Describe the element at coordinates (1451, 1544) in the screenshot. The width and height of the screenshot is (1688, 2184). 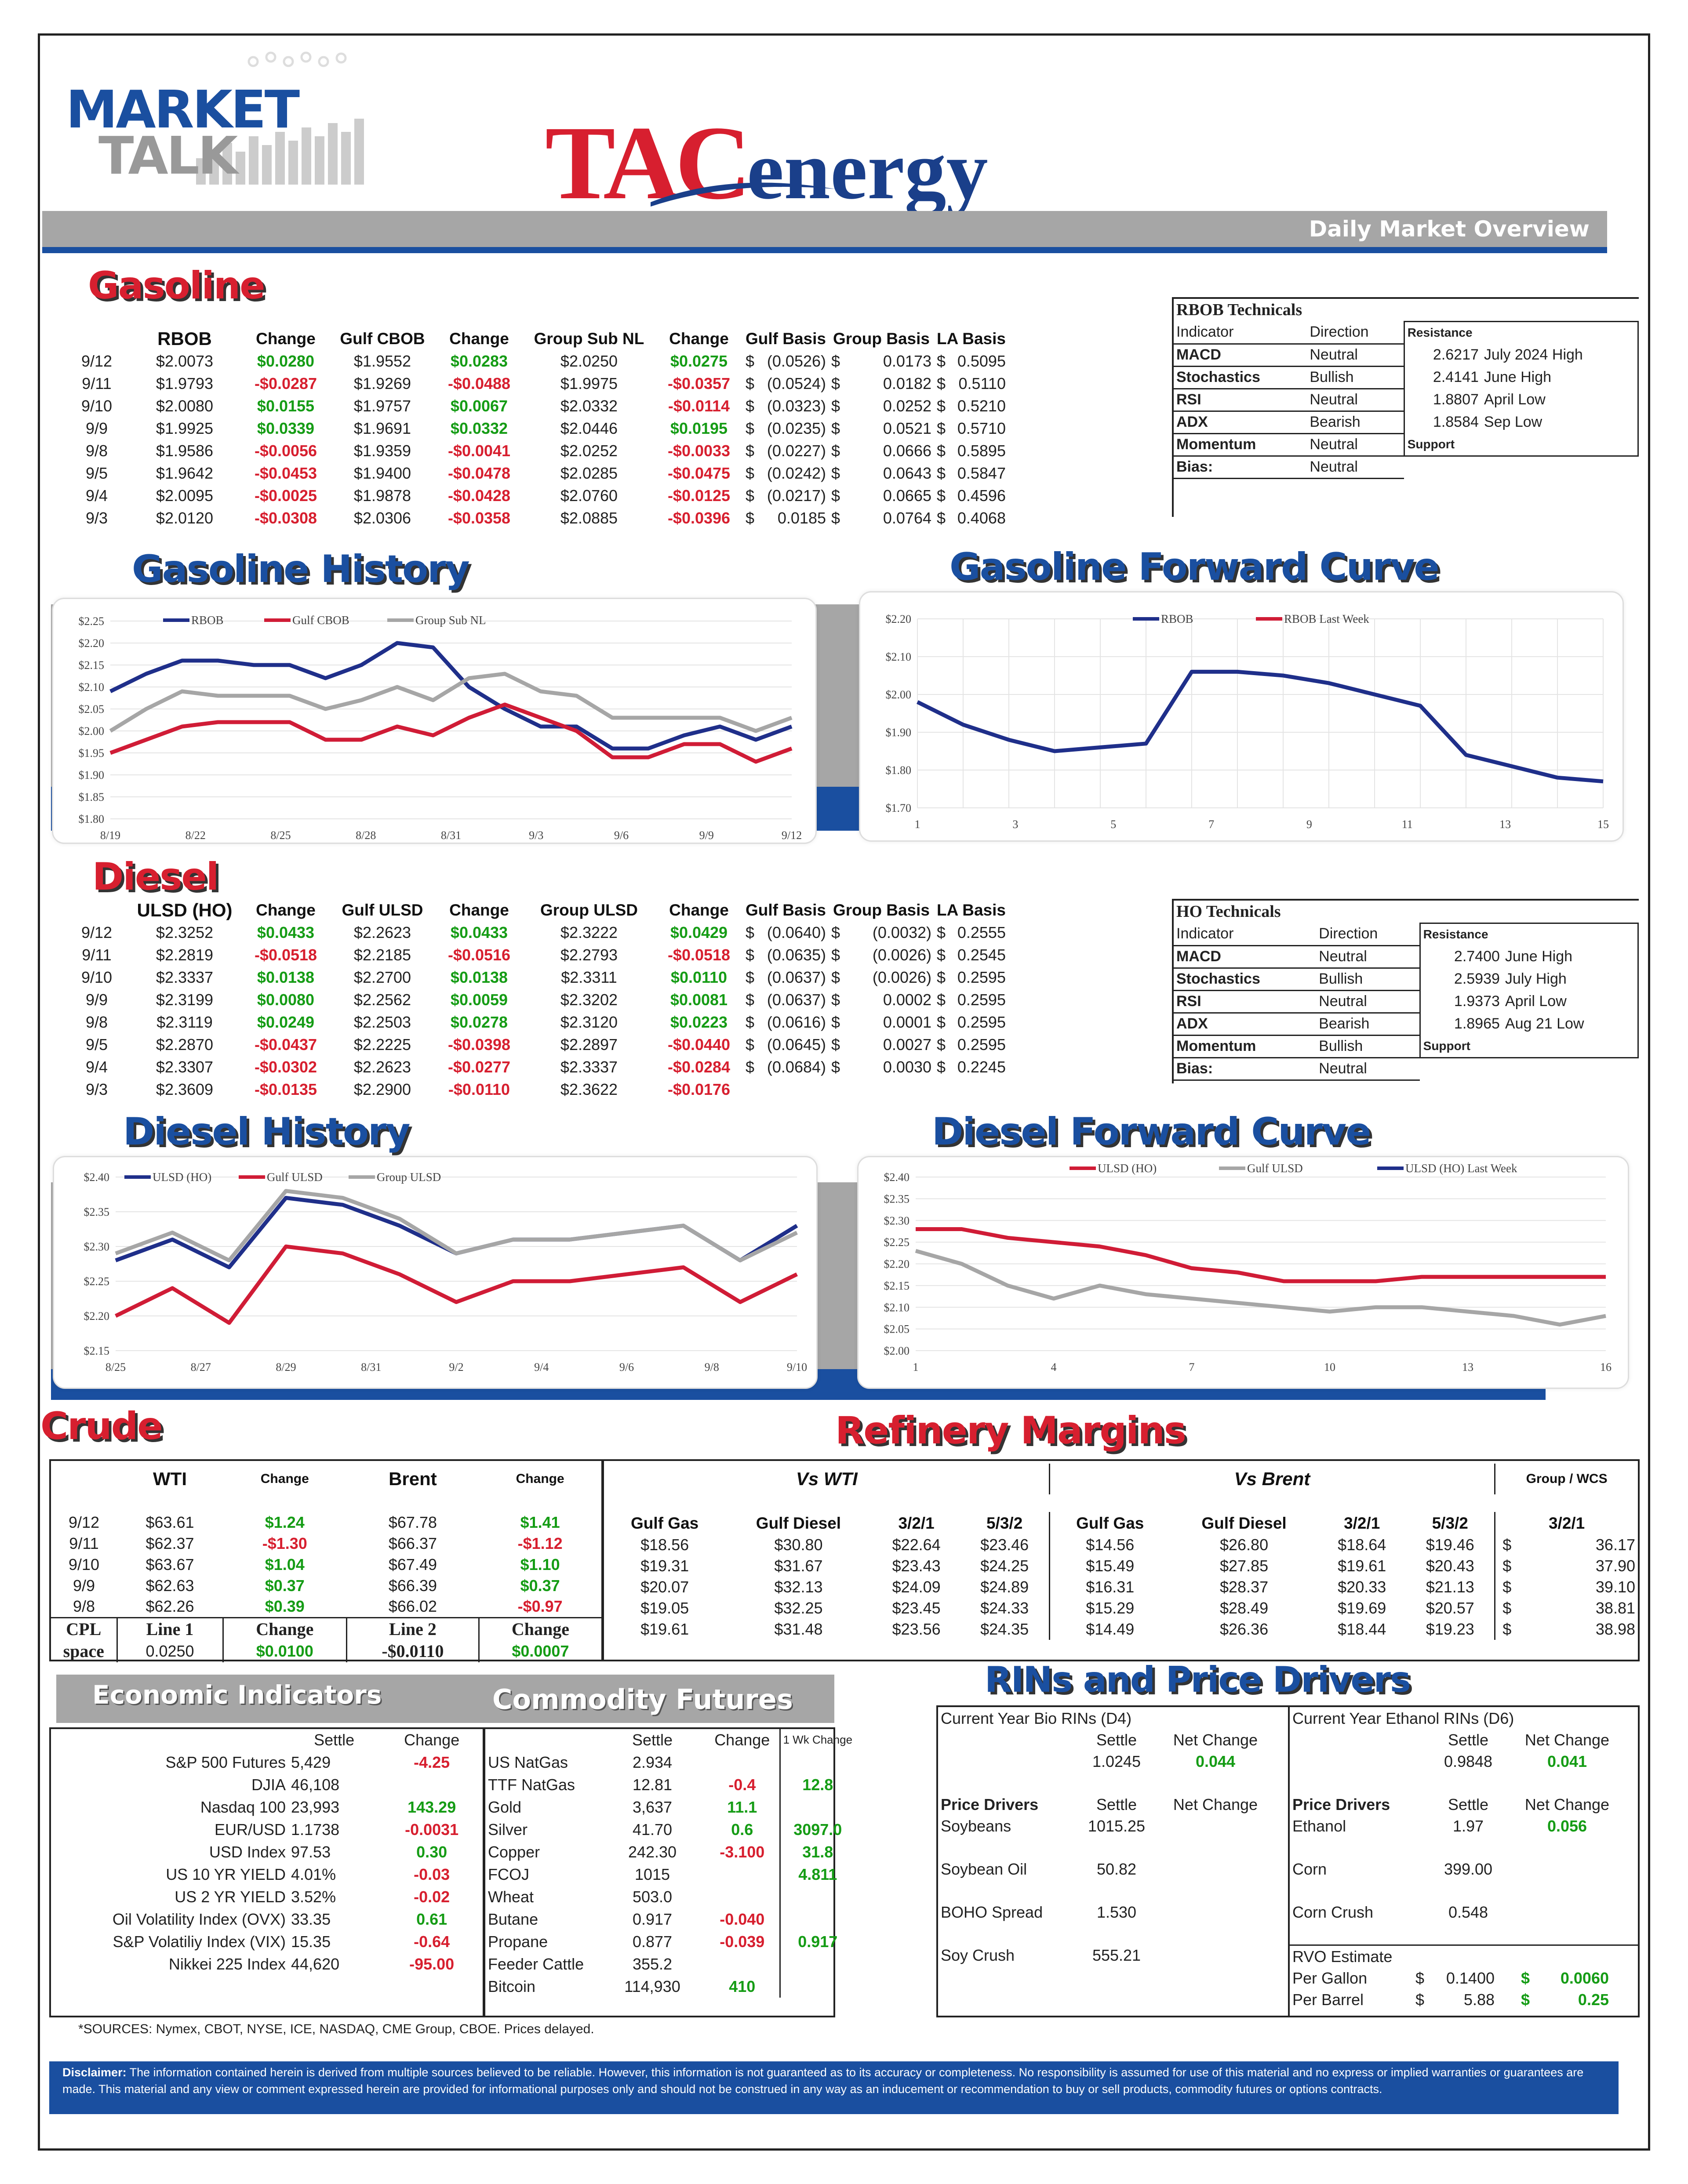
I see `refinery-cell: $19.46` at that location.